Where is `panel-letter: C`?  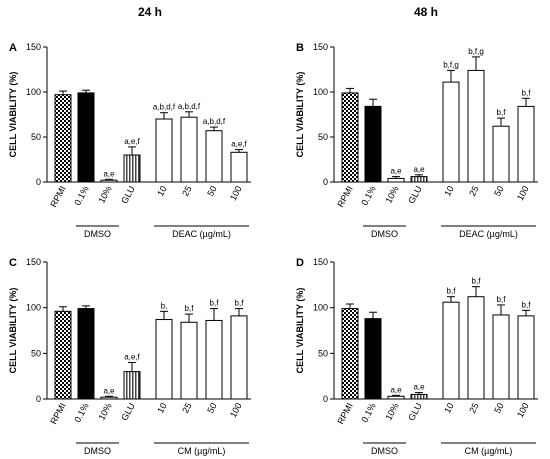 panel-letter: C is located at coordinates (13, 263).